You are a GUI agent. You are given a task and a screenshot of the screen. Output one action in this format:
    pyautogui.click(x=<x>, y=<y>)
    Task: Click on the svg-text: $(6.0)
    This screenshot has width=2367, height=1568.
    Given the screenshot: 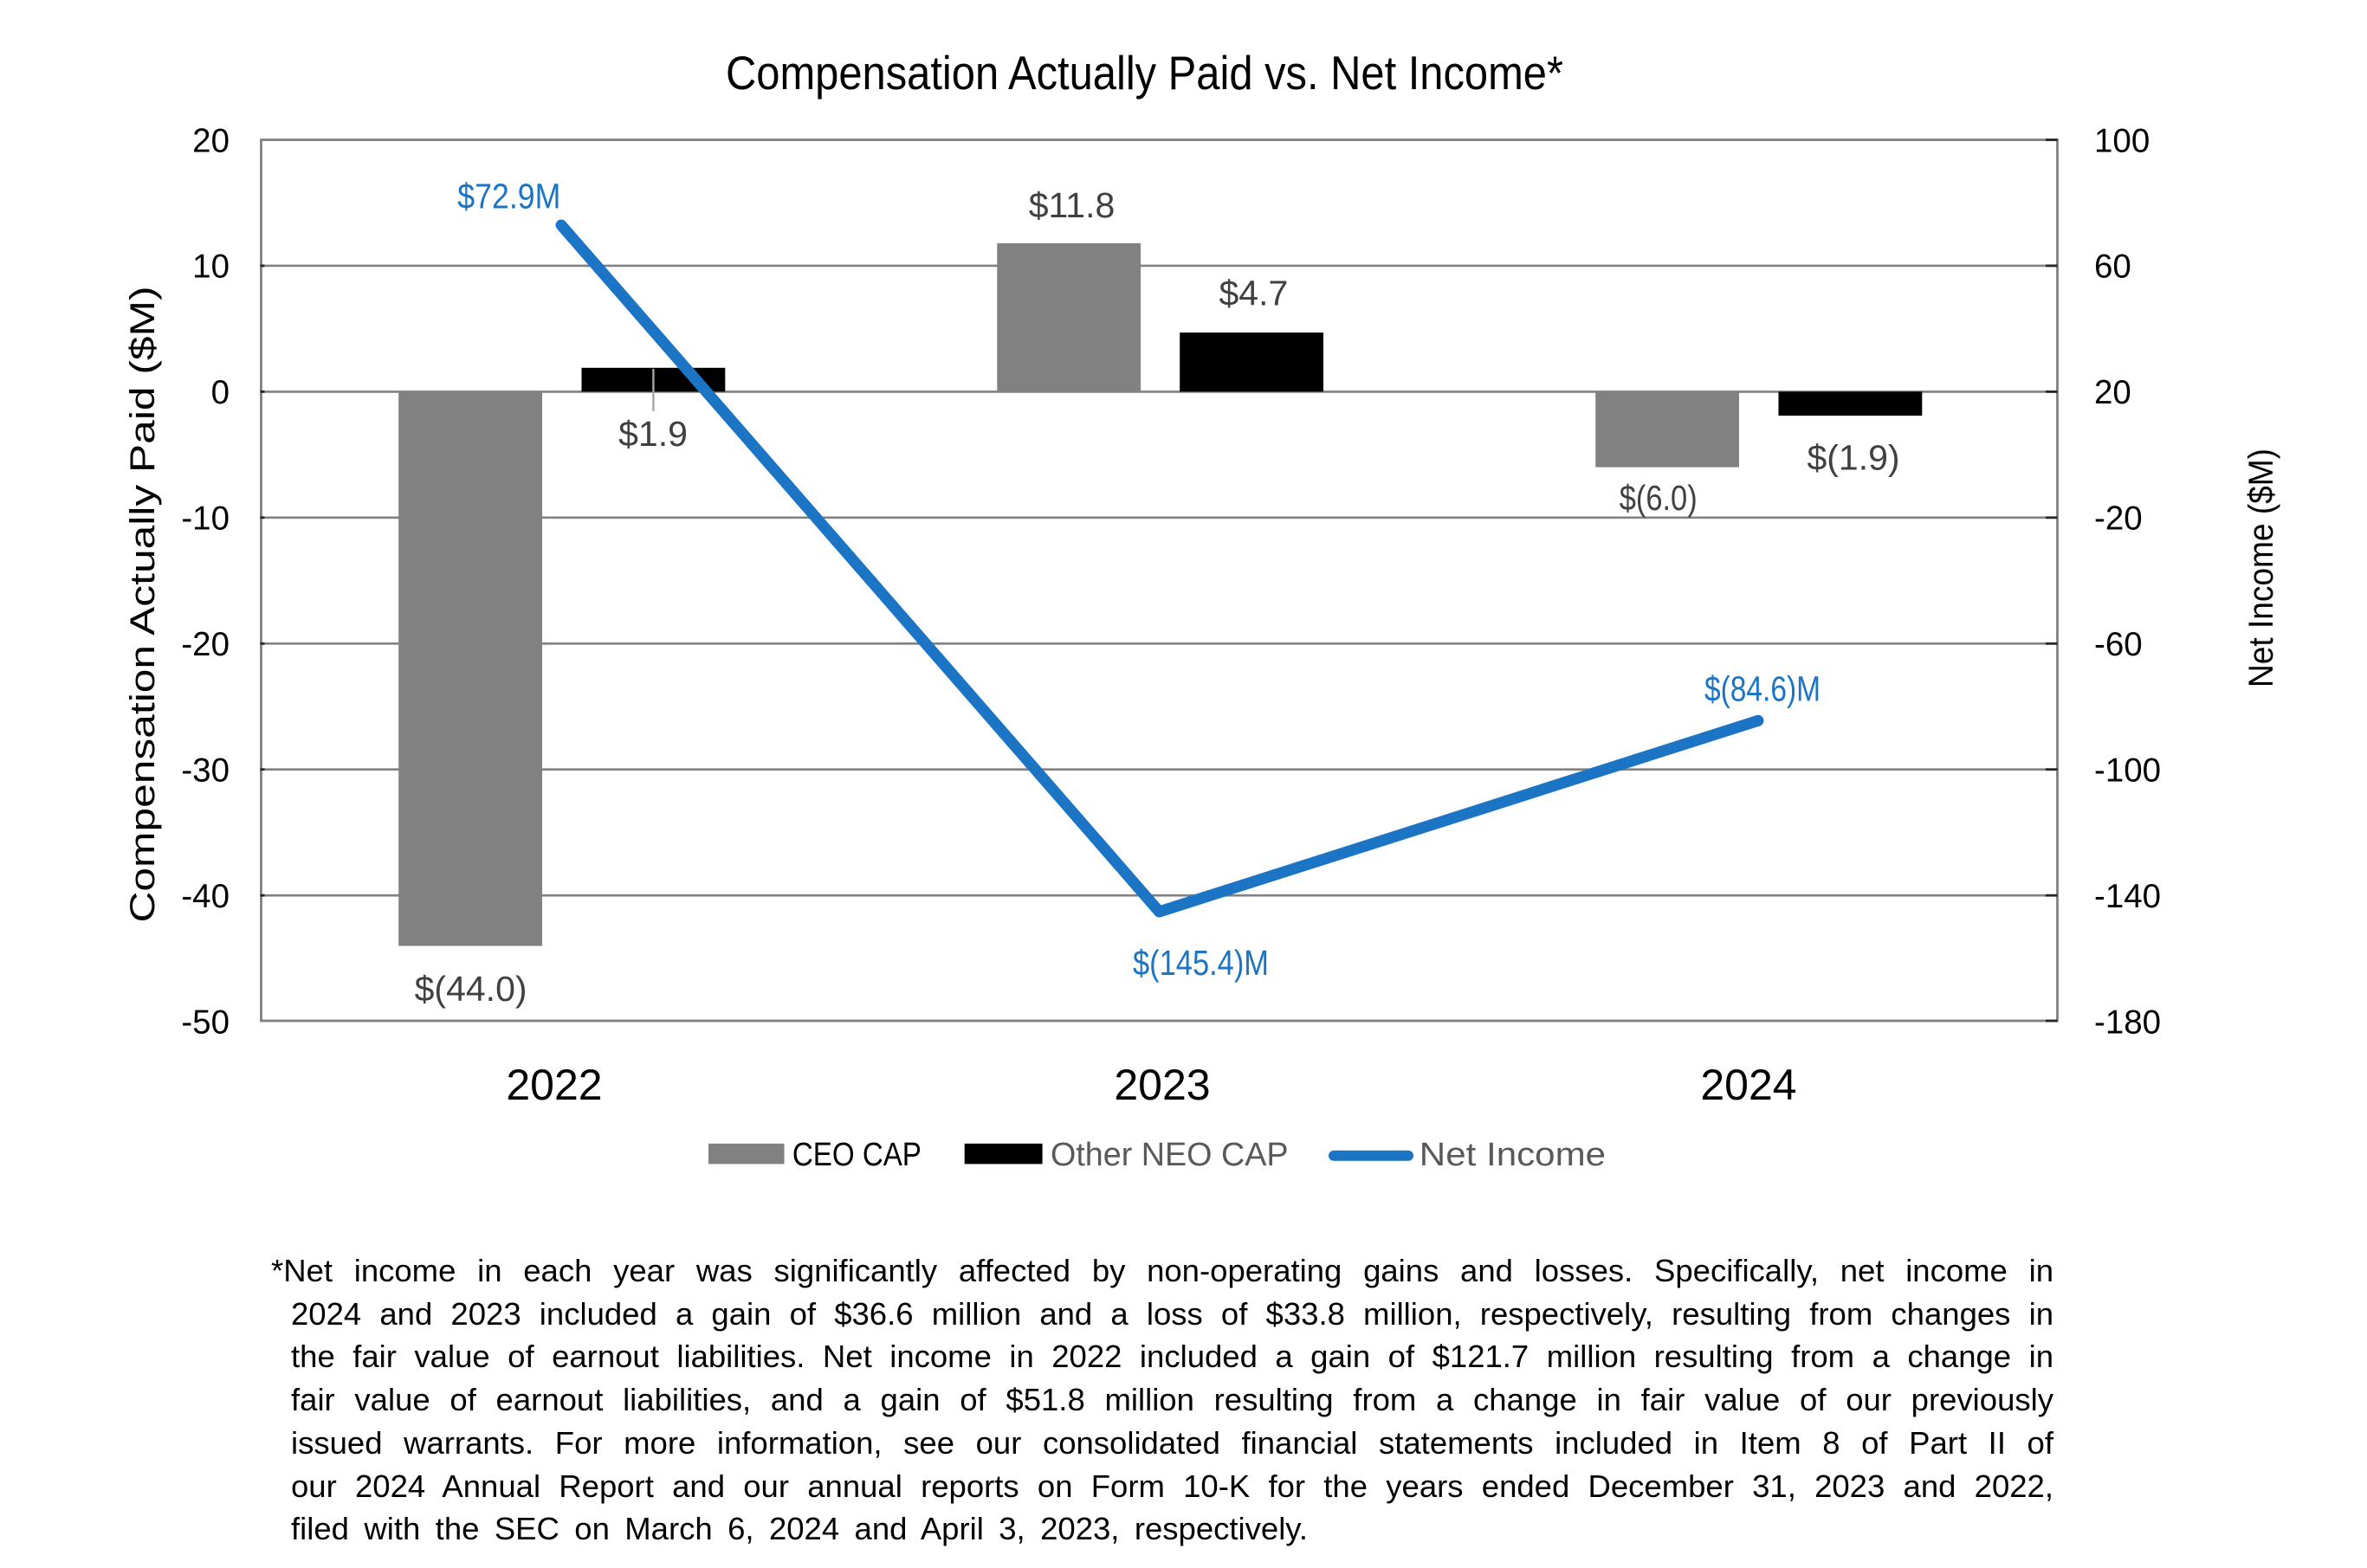 What is the action you would take?
    pyautogui.click(x=1659, y=498)
    